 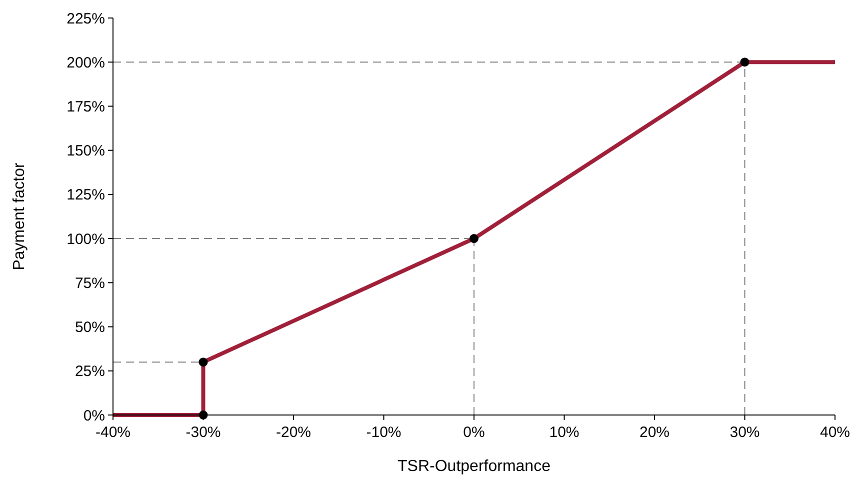 I want to click on y-tick-label: 200%, so click(x=85, y=63).